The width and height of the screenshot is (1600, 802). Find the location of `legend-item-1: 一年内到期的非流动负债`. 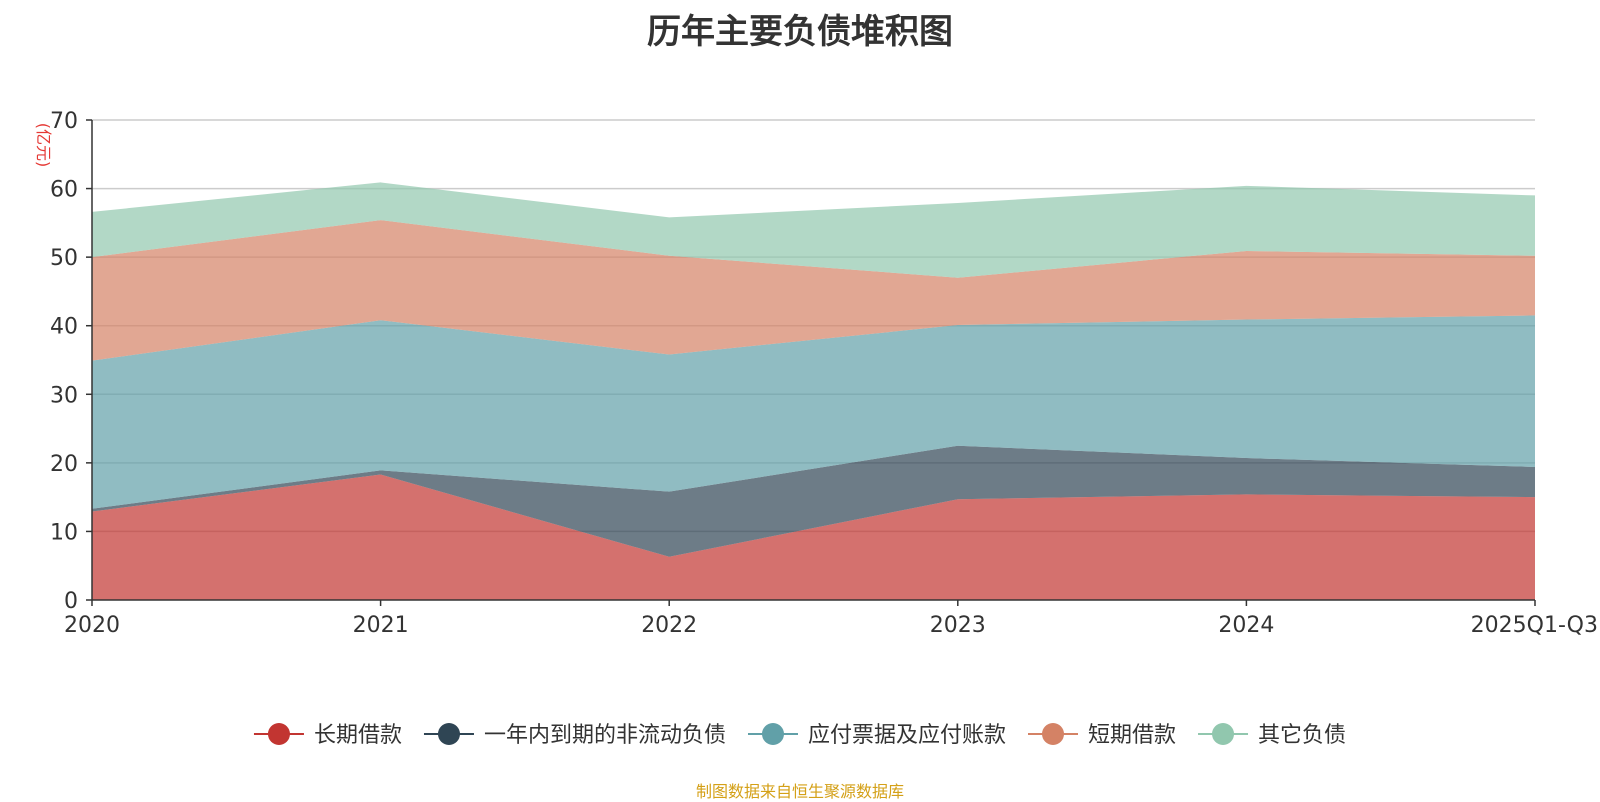

legend-item-1: 一年内到期的非流动负债 is located at coordinates (574, 735).